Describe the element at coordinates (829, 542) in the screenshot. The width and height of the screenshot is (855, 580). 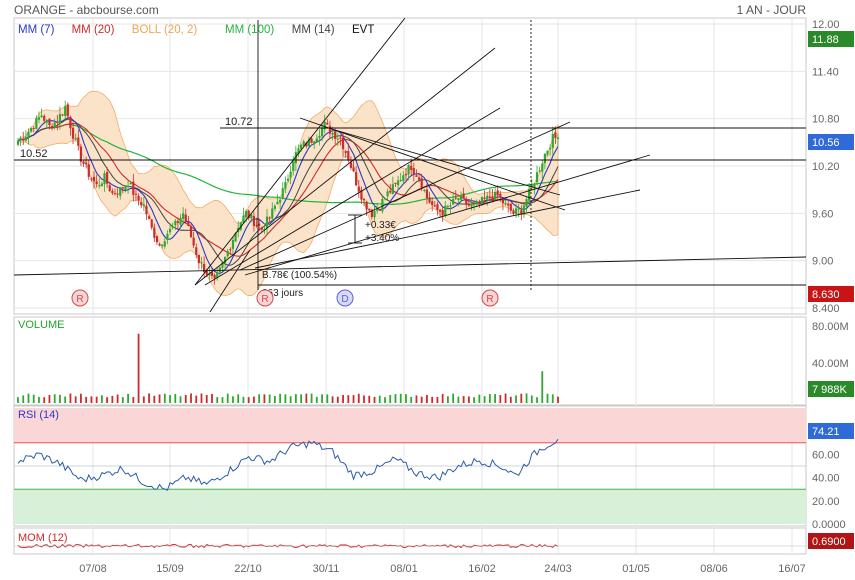
I see `momentum-last-badge-text: 0.6900` at that location.